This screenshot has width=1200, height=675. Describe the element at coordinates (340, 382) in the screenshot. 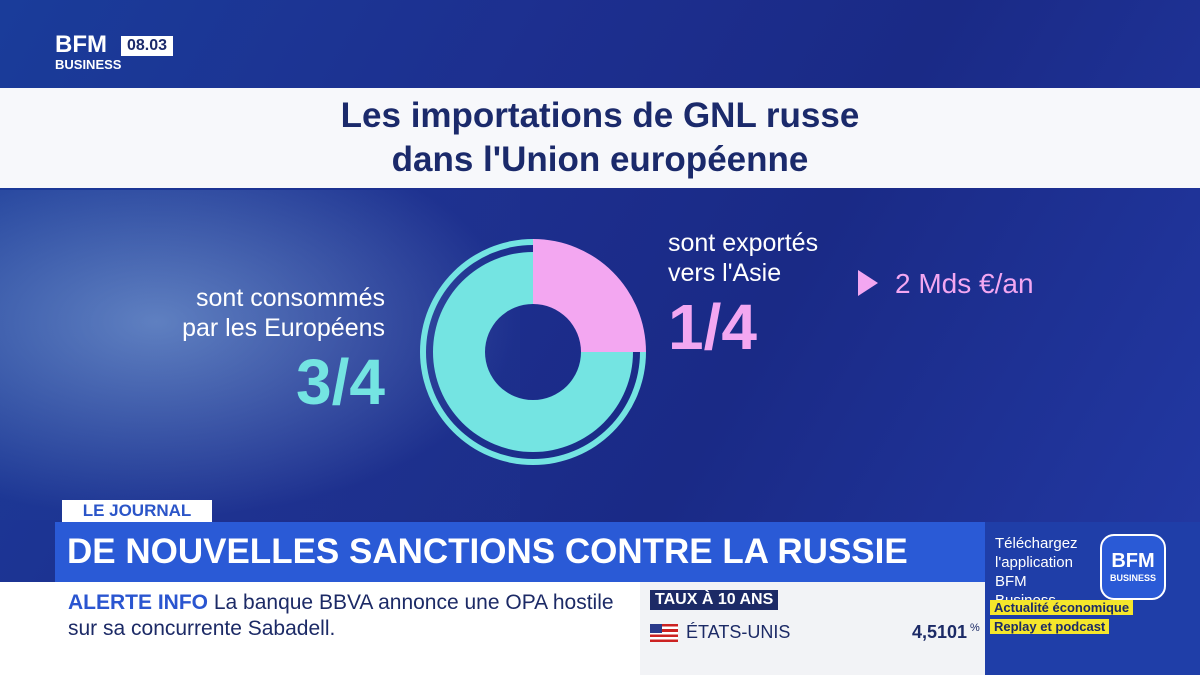

I see `value-label: 3/4` at that location.